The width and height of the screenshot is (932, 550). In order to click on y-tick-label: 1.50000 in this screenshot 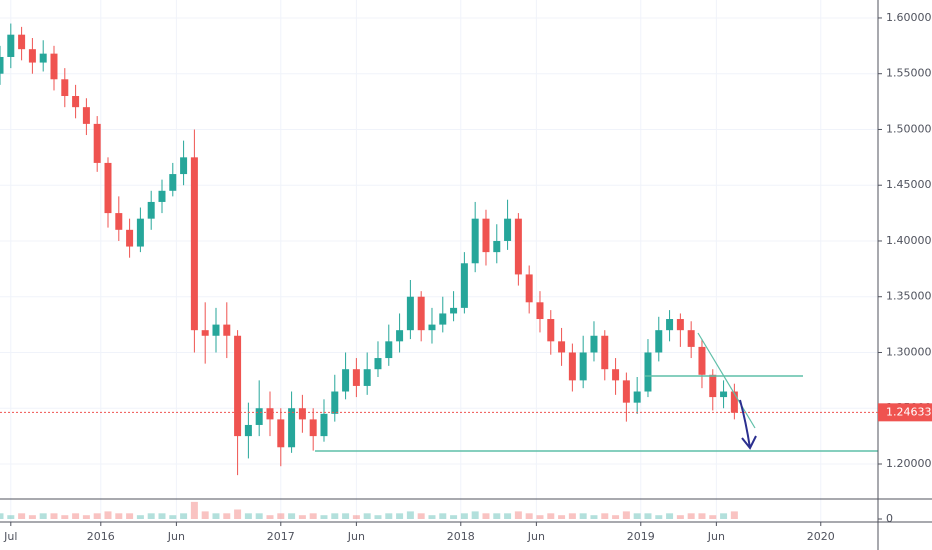, I will do `click(909, 128)`.